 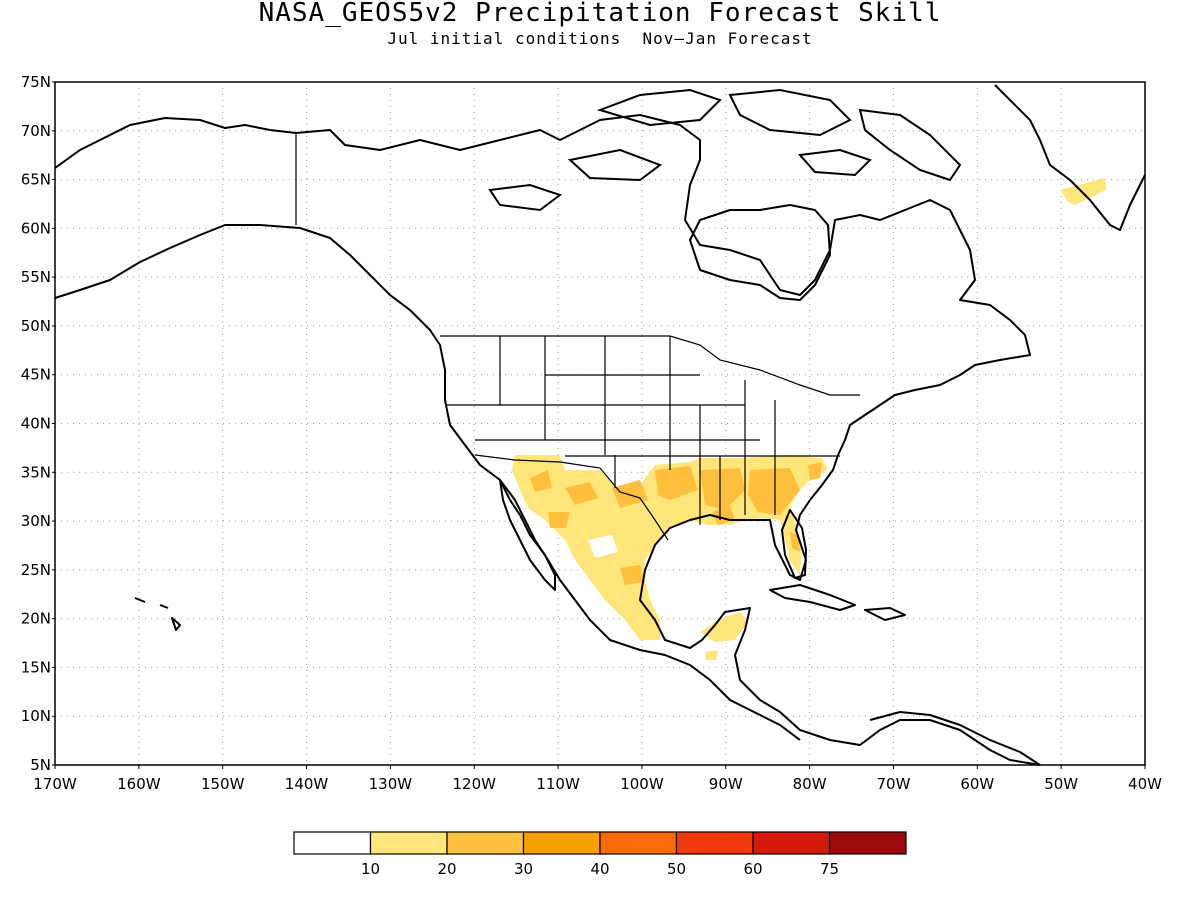 What do you see at coordinates (446, 869) in the screenshot?
I see `colorbar-label: 20` at bounding box center [446, 869].